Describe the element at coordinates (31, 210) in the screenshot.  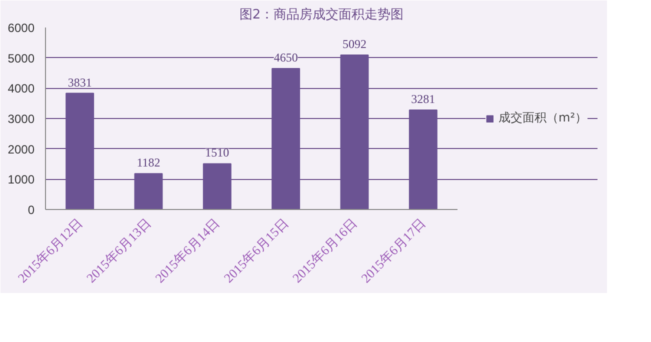
I see `y-tick-label: 0` at that location.